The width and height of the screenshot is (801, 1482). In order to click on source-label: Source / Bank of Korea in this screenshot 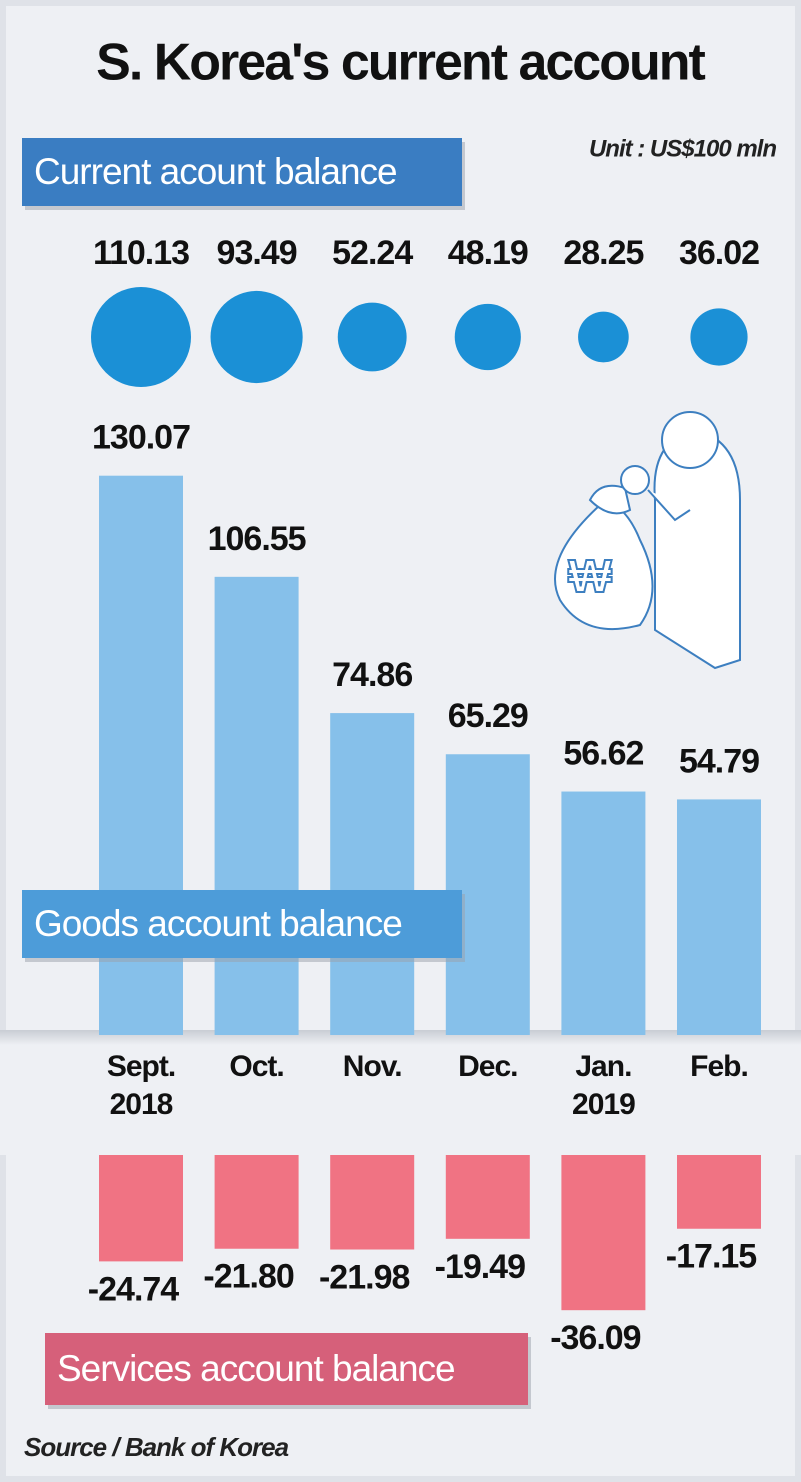, I will do `click(156, 1447)`.